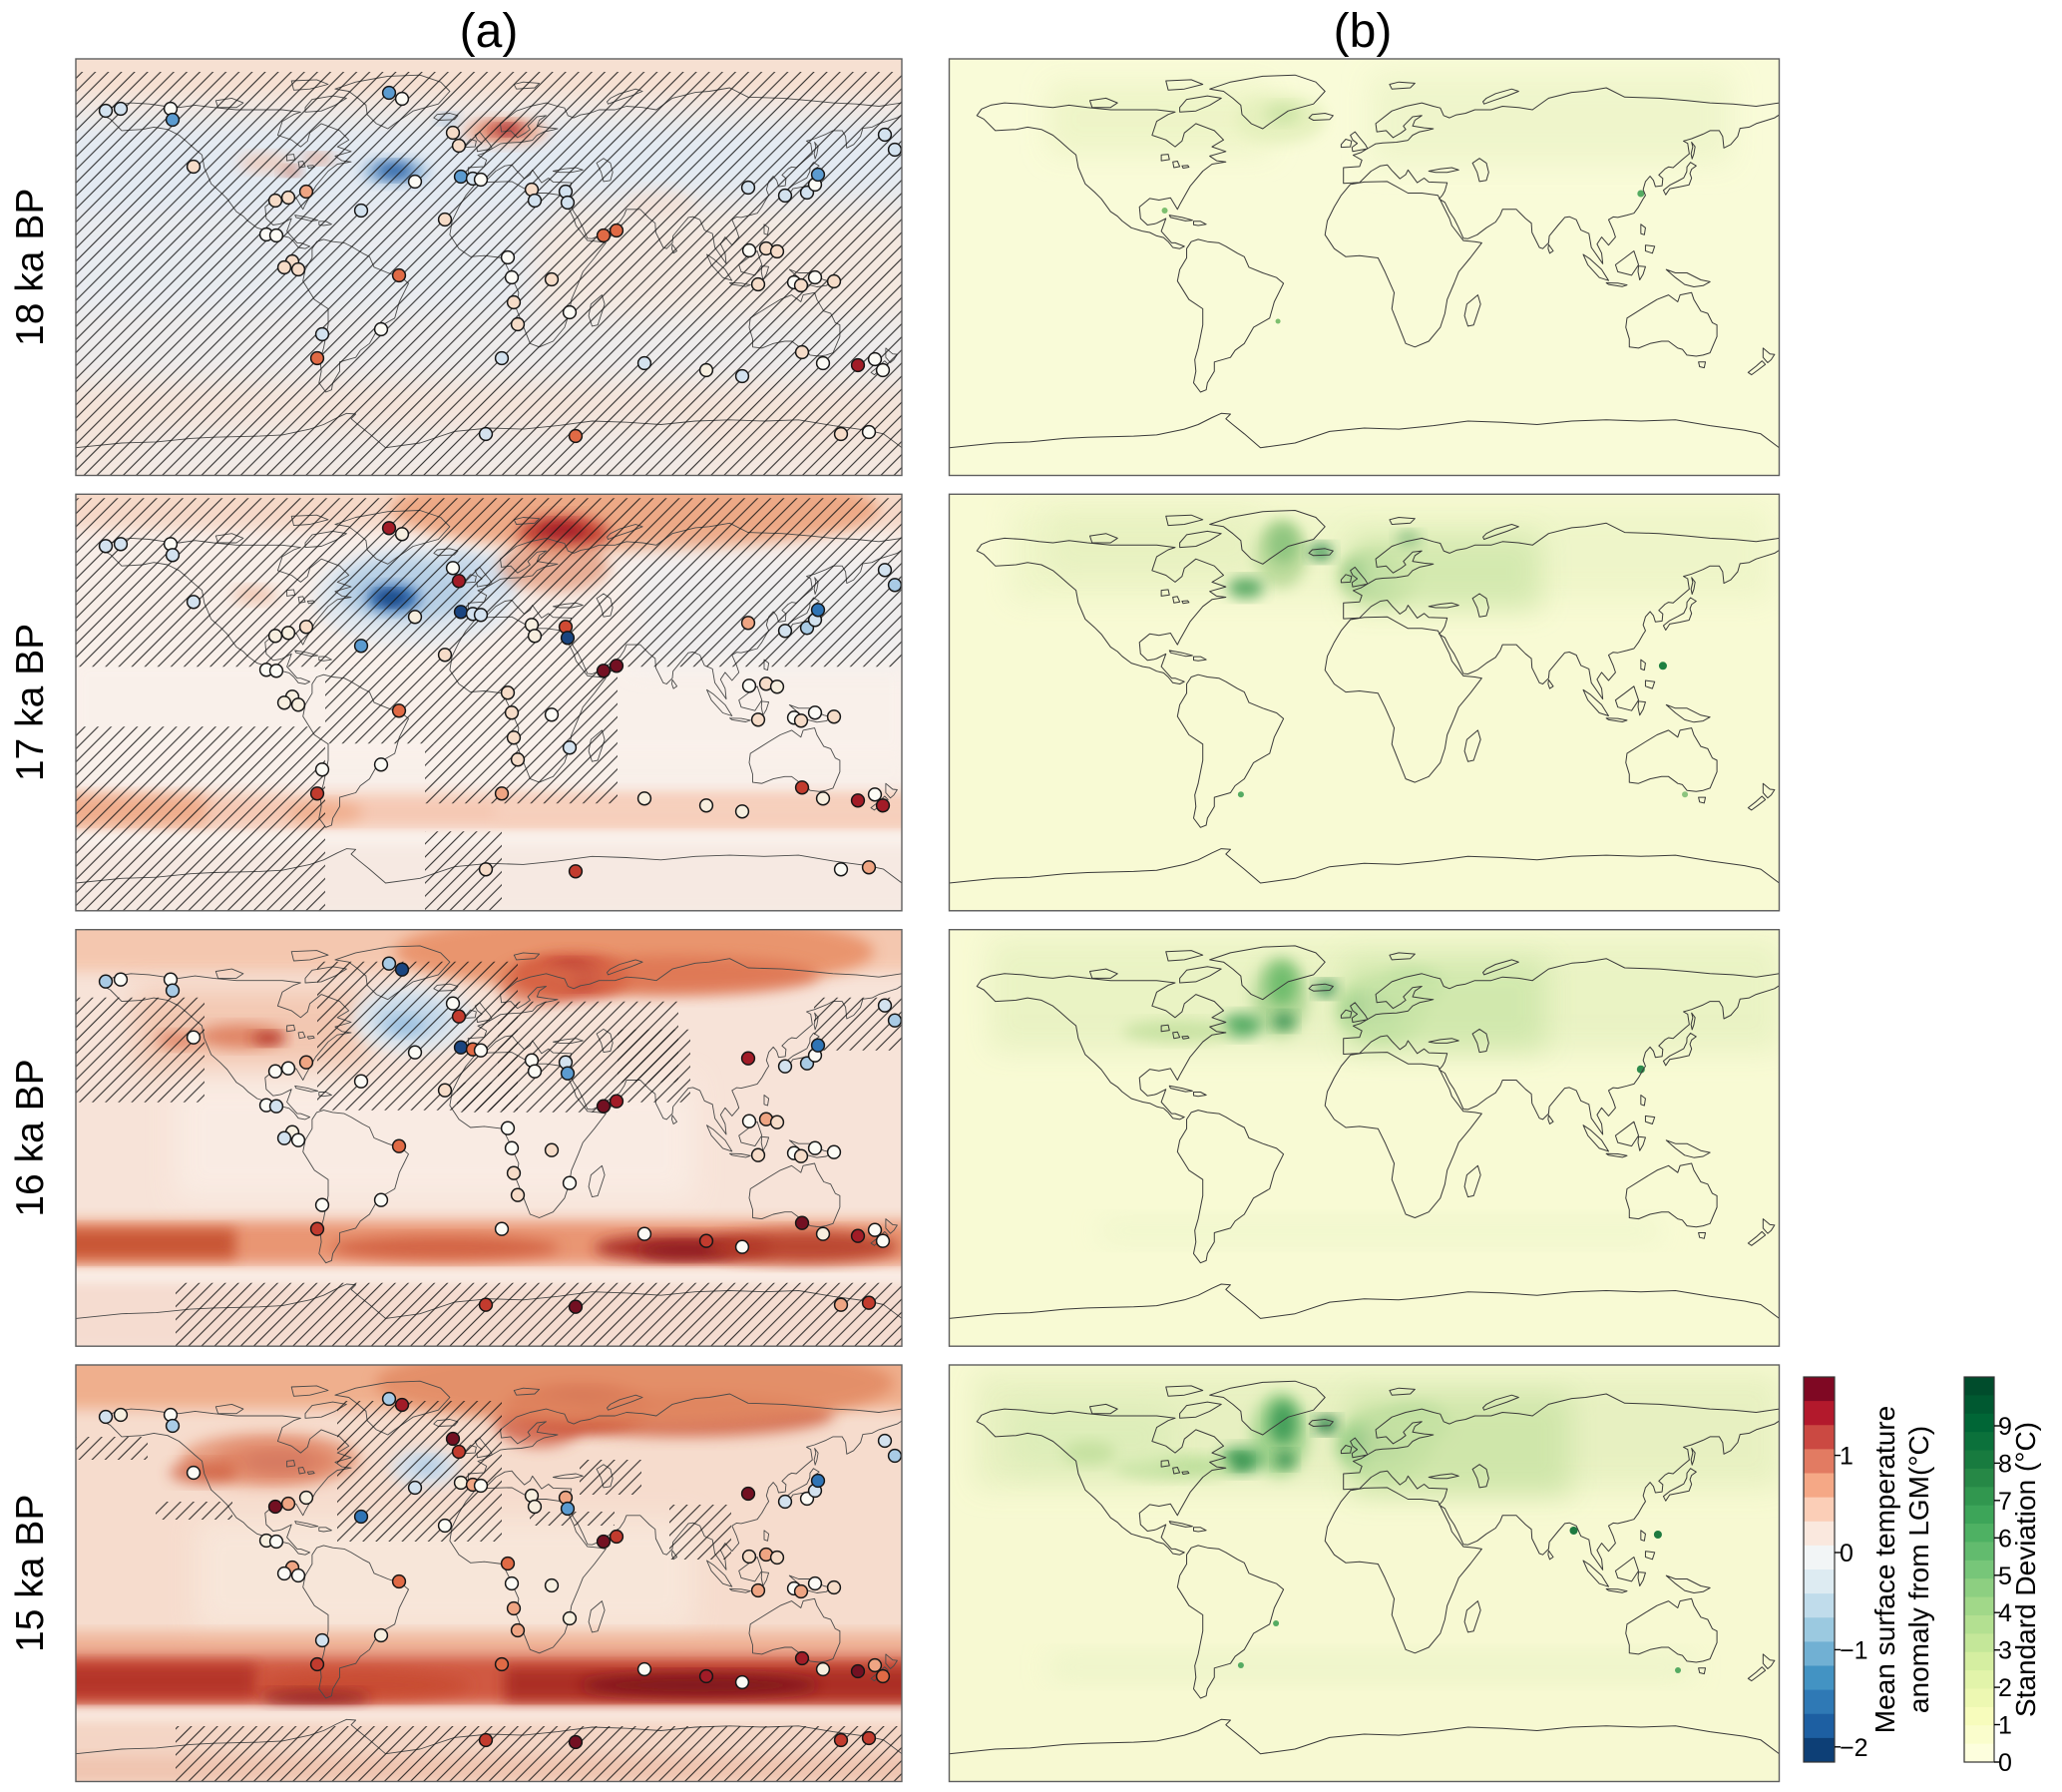  Describe the element at coordinates (1363, 31) in the screenshot. I see `svg-text: (b)` at that location.